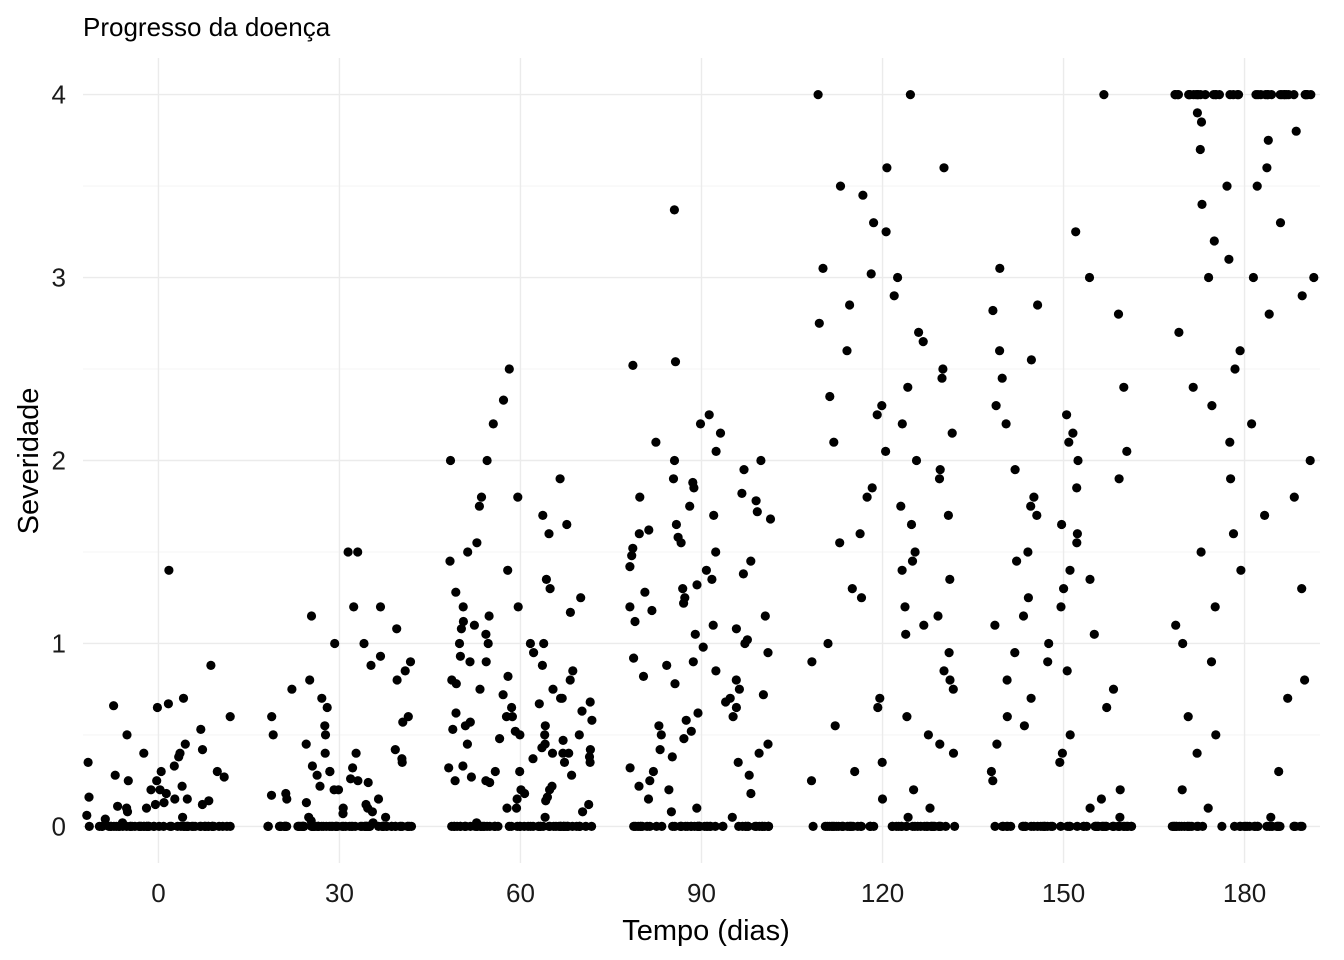  What do you see at coordinates (59, 278) in the screenshot?
I see `y-tick-label: 3` at bounding box center [59, 278].